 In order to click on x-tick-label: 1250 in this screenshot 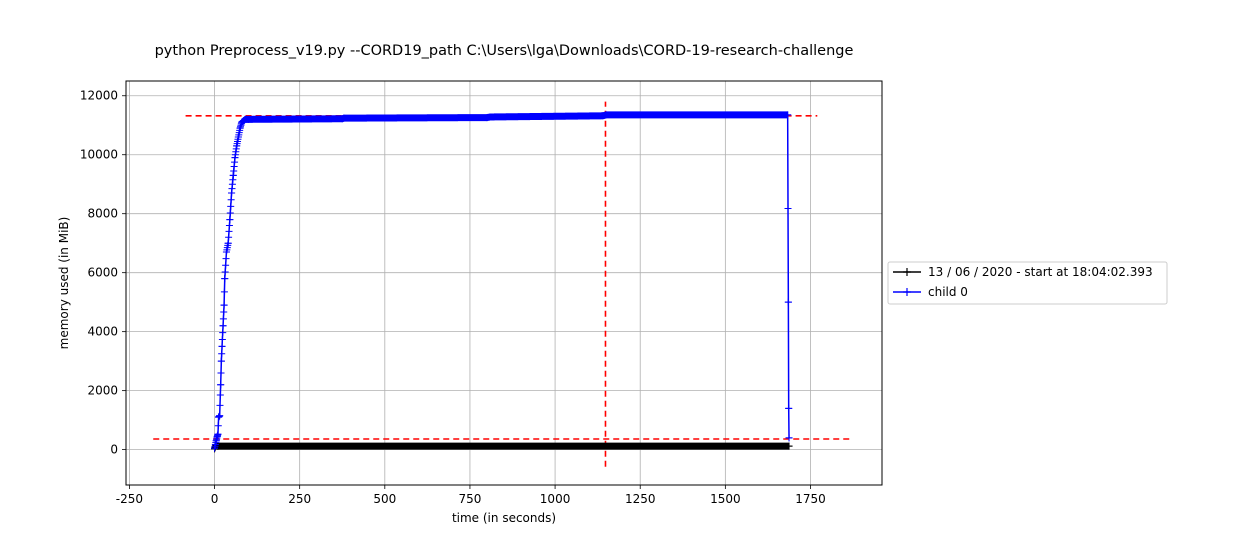, I will do `click(640, 499)`.